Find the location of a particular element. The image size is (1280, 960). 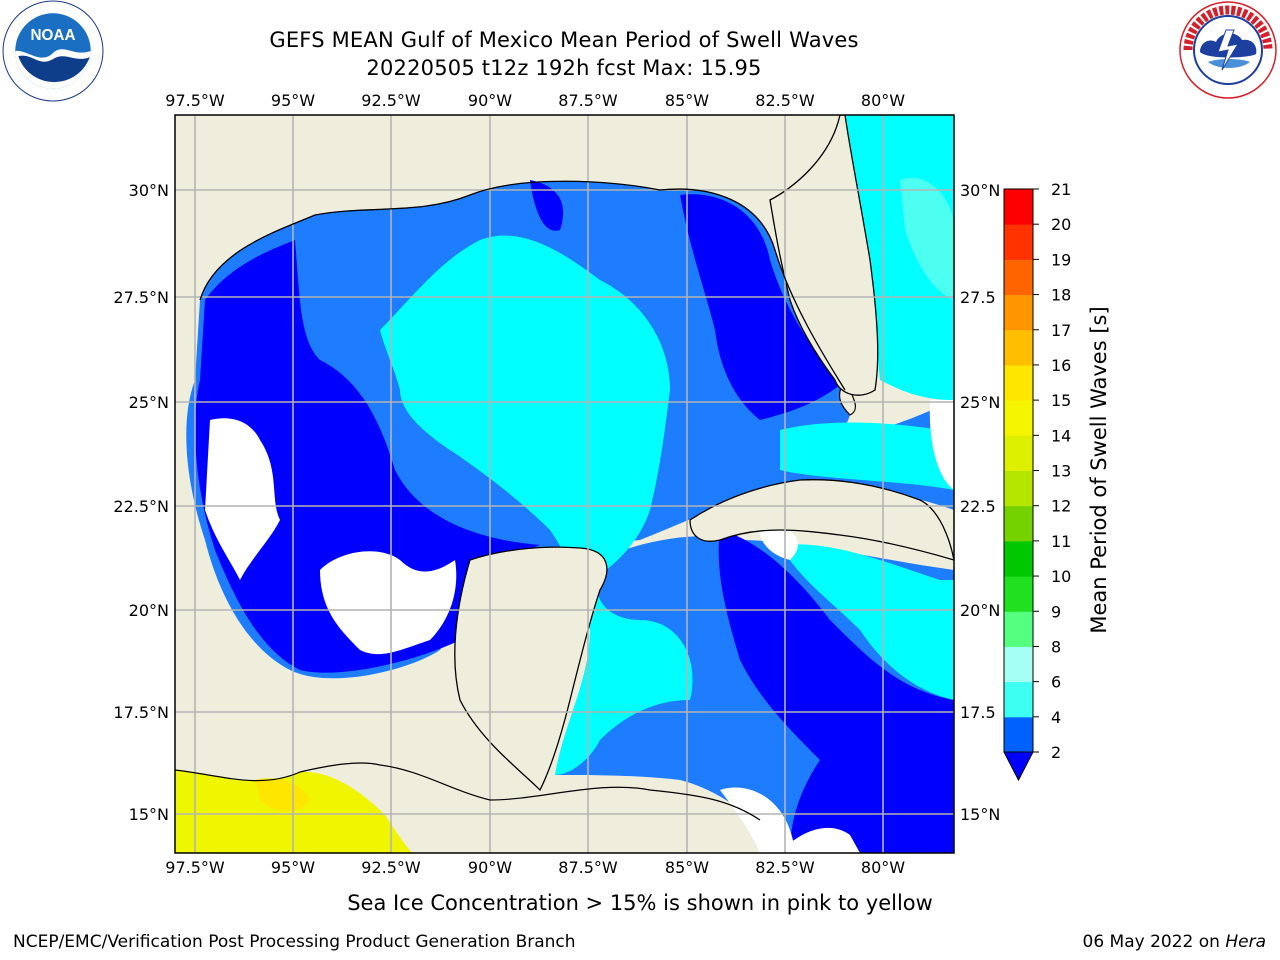

band-2-4-ms-delta is located at coordinates (547, 205).